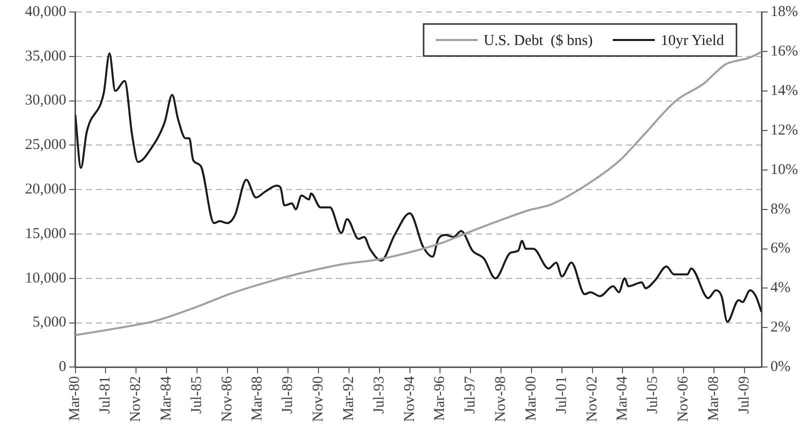 This screenshot has width=805, height=427. What do you see at coordinates (45, 234) in the screenshot?
I see `y-tick-label: 15,000` at bounding box center [45, 234].